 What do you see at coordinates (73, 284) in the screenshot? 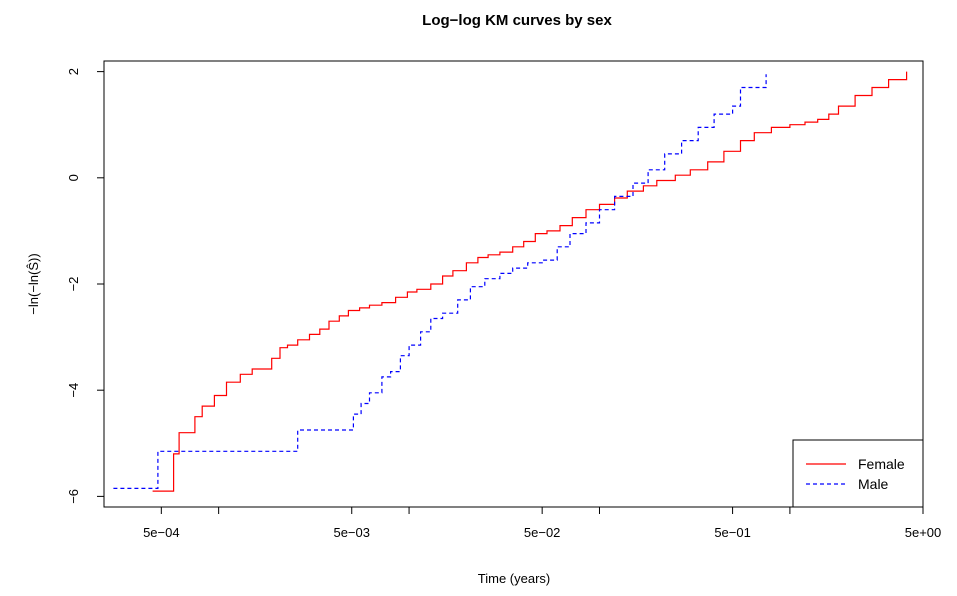
I see `y-tick-label: −2` at bounding box center [73, 284].